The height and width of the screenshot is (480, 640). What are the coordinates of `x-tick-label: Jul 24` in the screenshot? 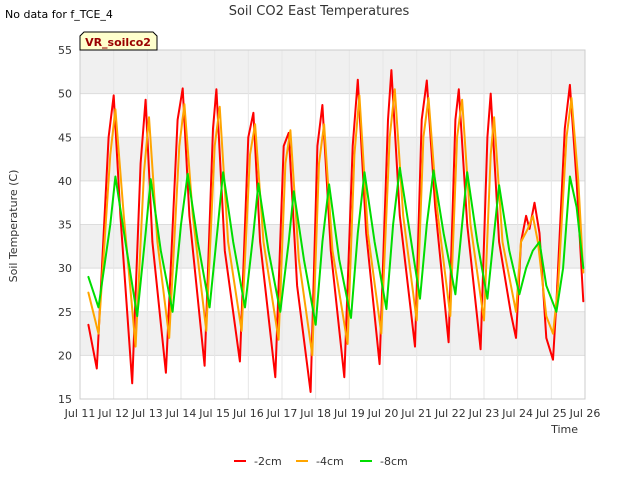 It's located at (517, 413).